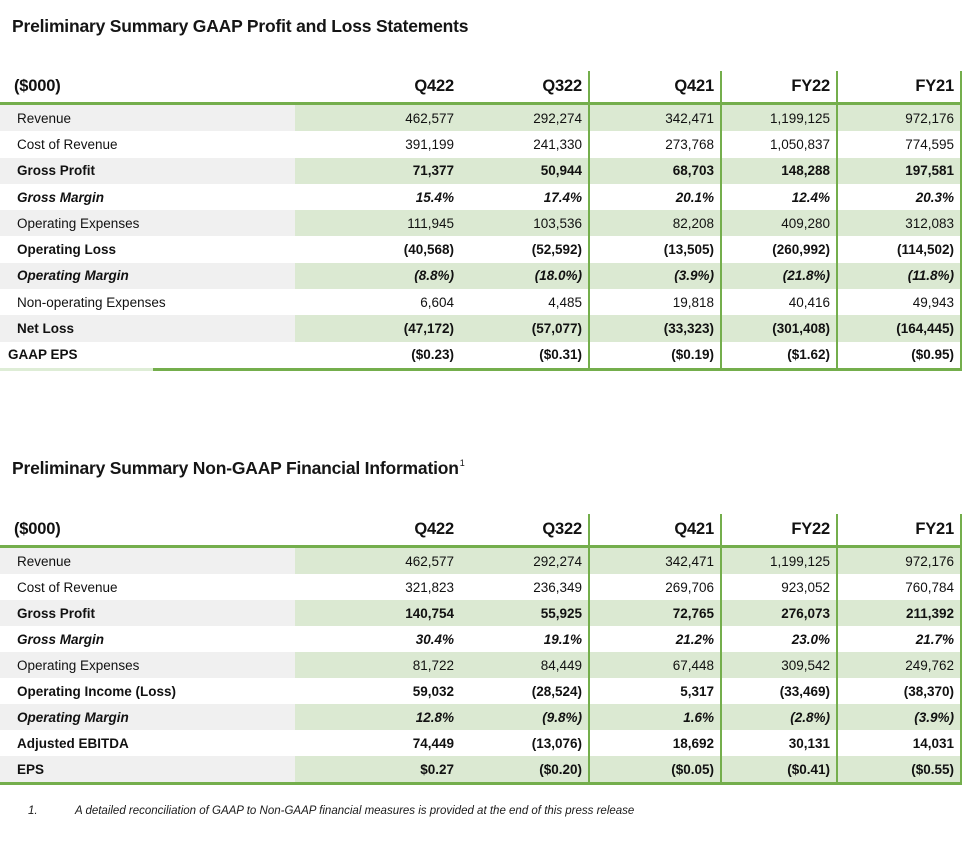 The image size is (980, 841). What do you see at coordinates (481, 531) in the screenshot?
I see `table-header-row: ($000) Q422 Q322 Q421 FY22 FY21` at bounding box center [481, 531].